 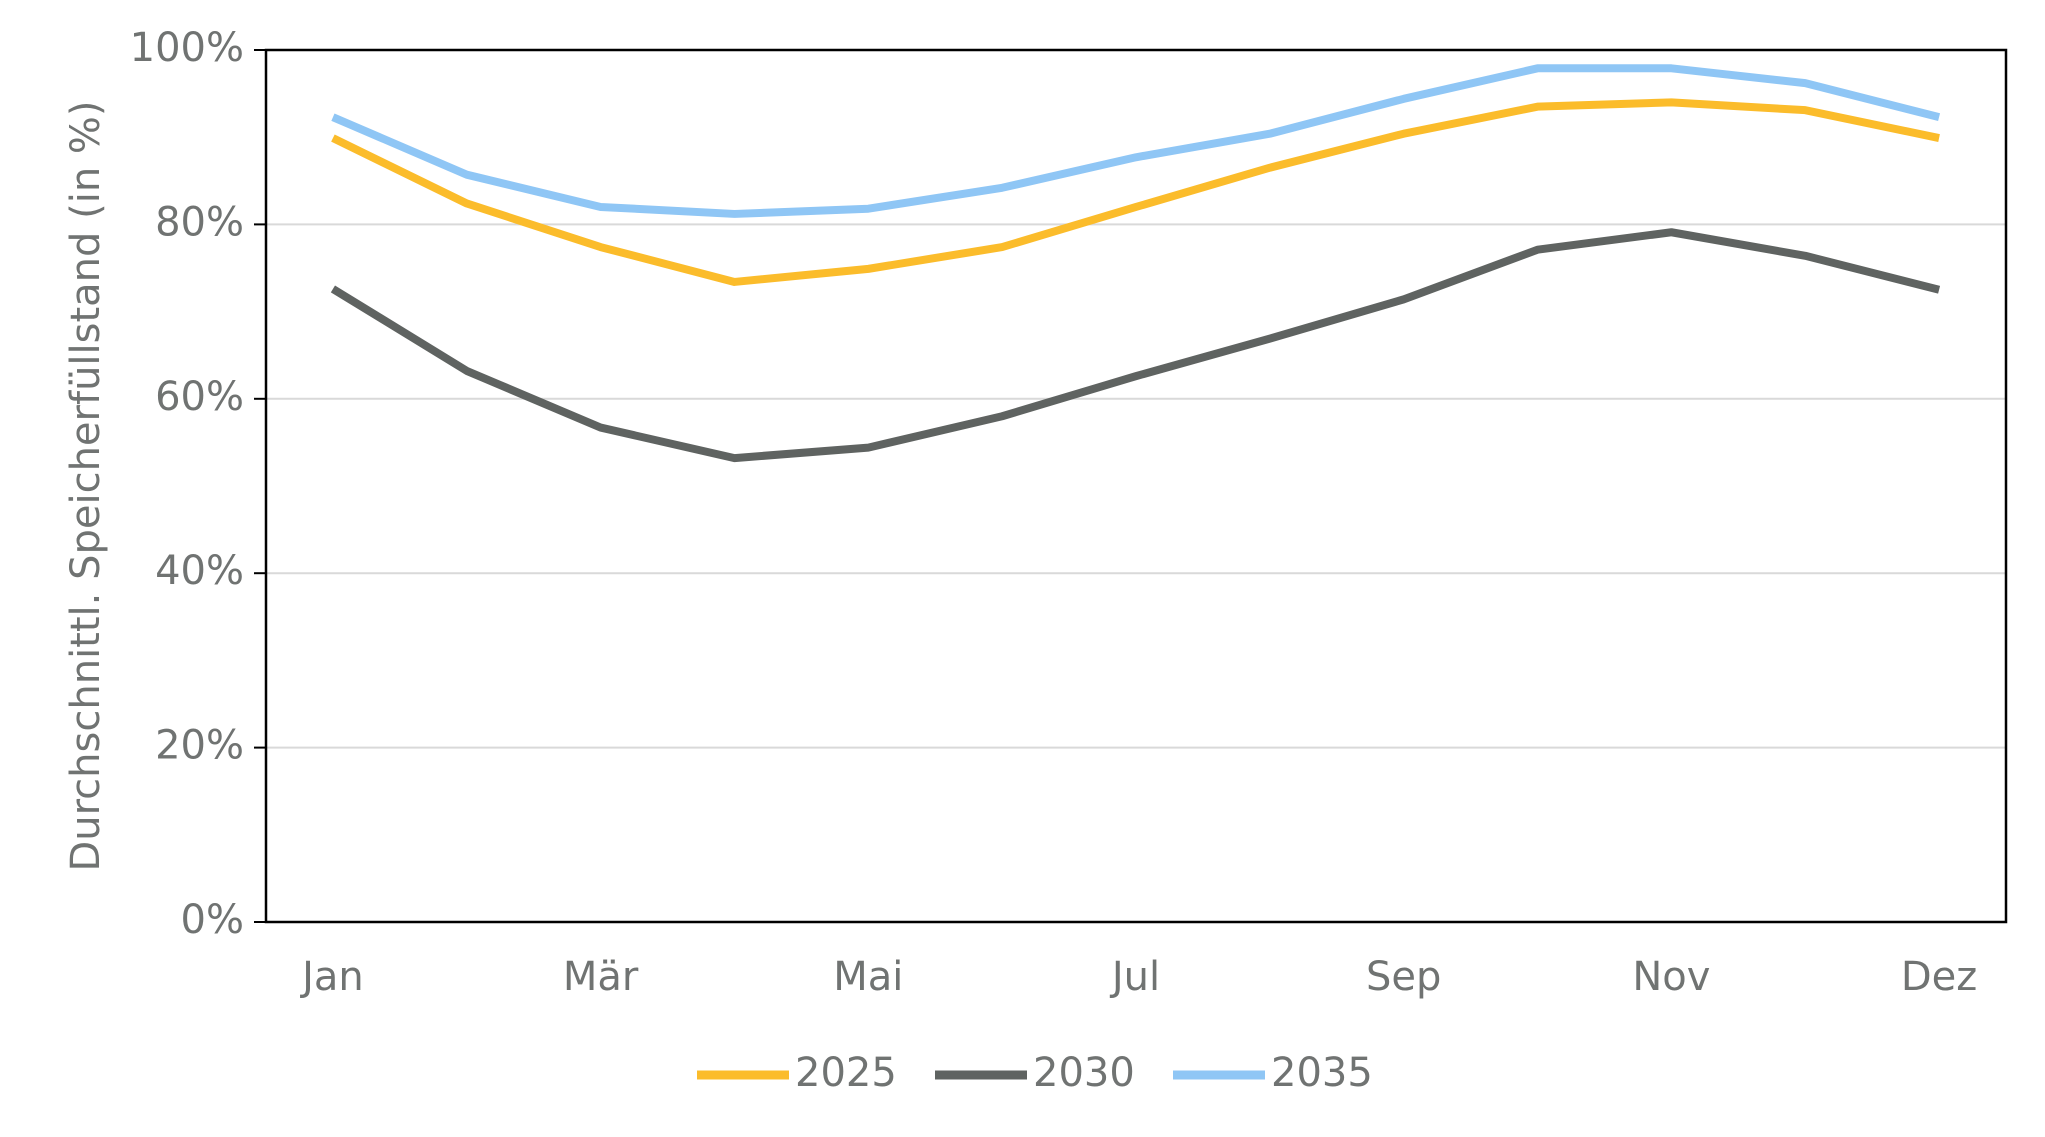 What do you see at coordinates (199, 397) in the screenshot?
I see `y-tick-label: 60%` at bounding box center [199, 397].